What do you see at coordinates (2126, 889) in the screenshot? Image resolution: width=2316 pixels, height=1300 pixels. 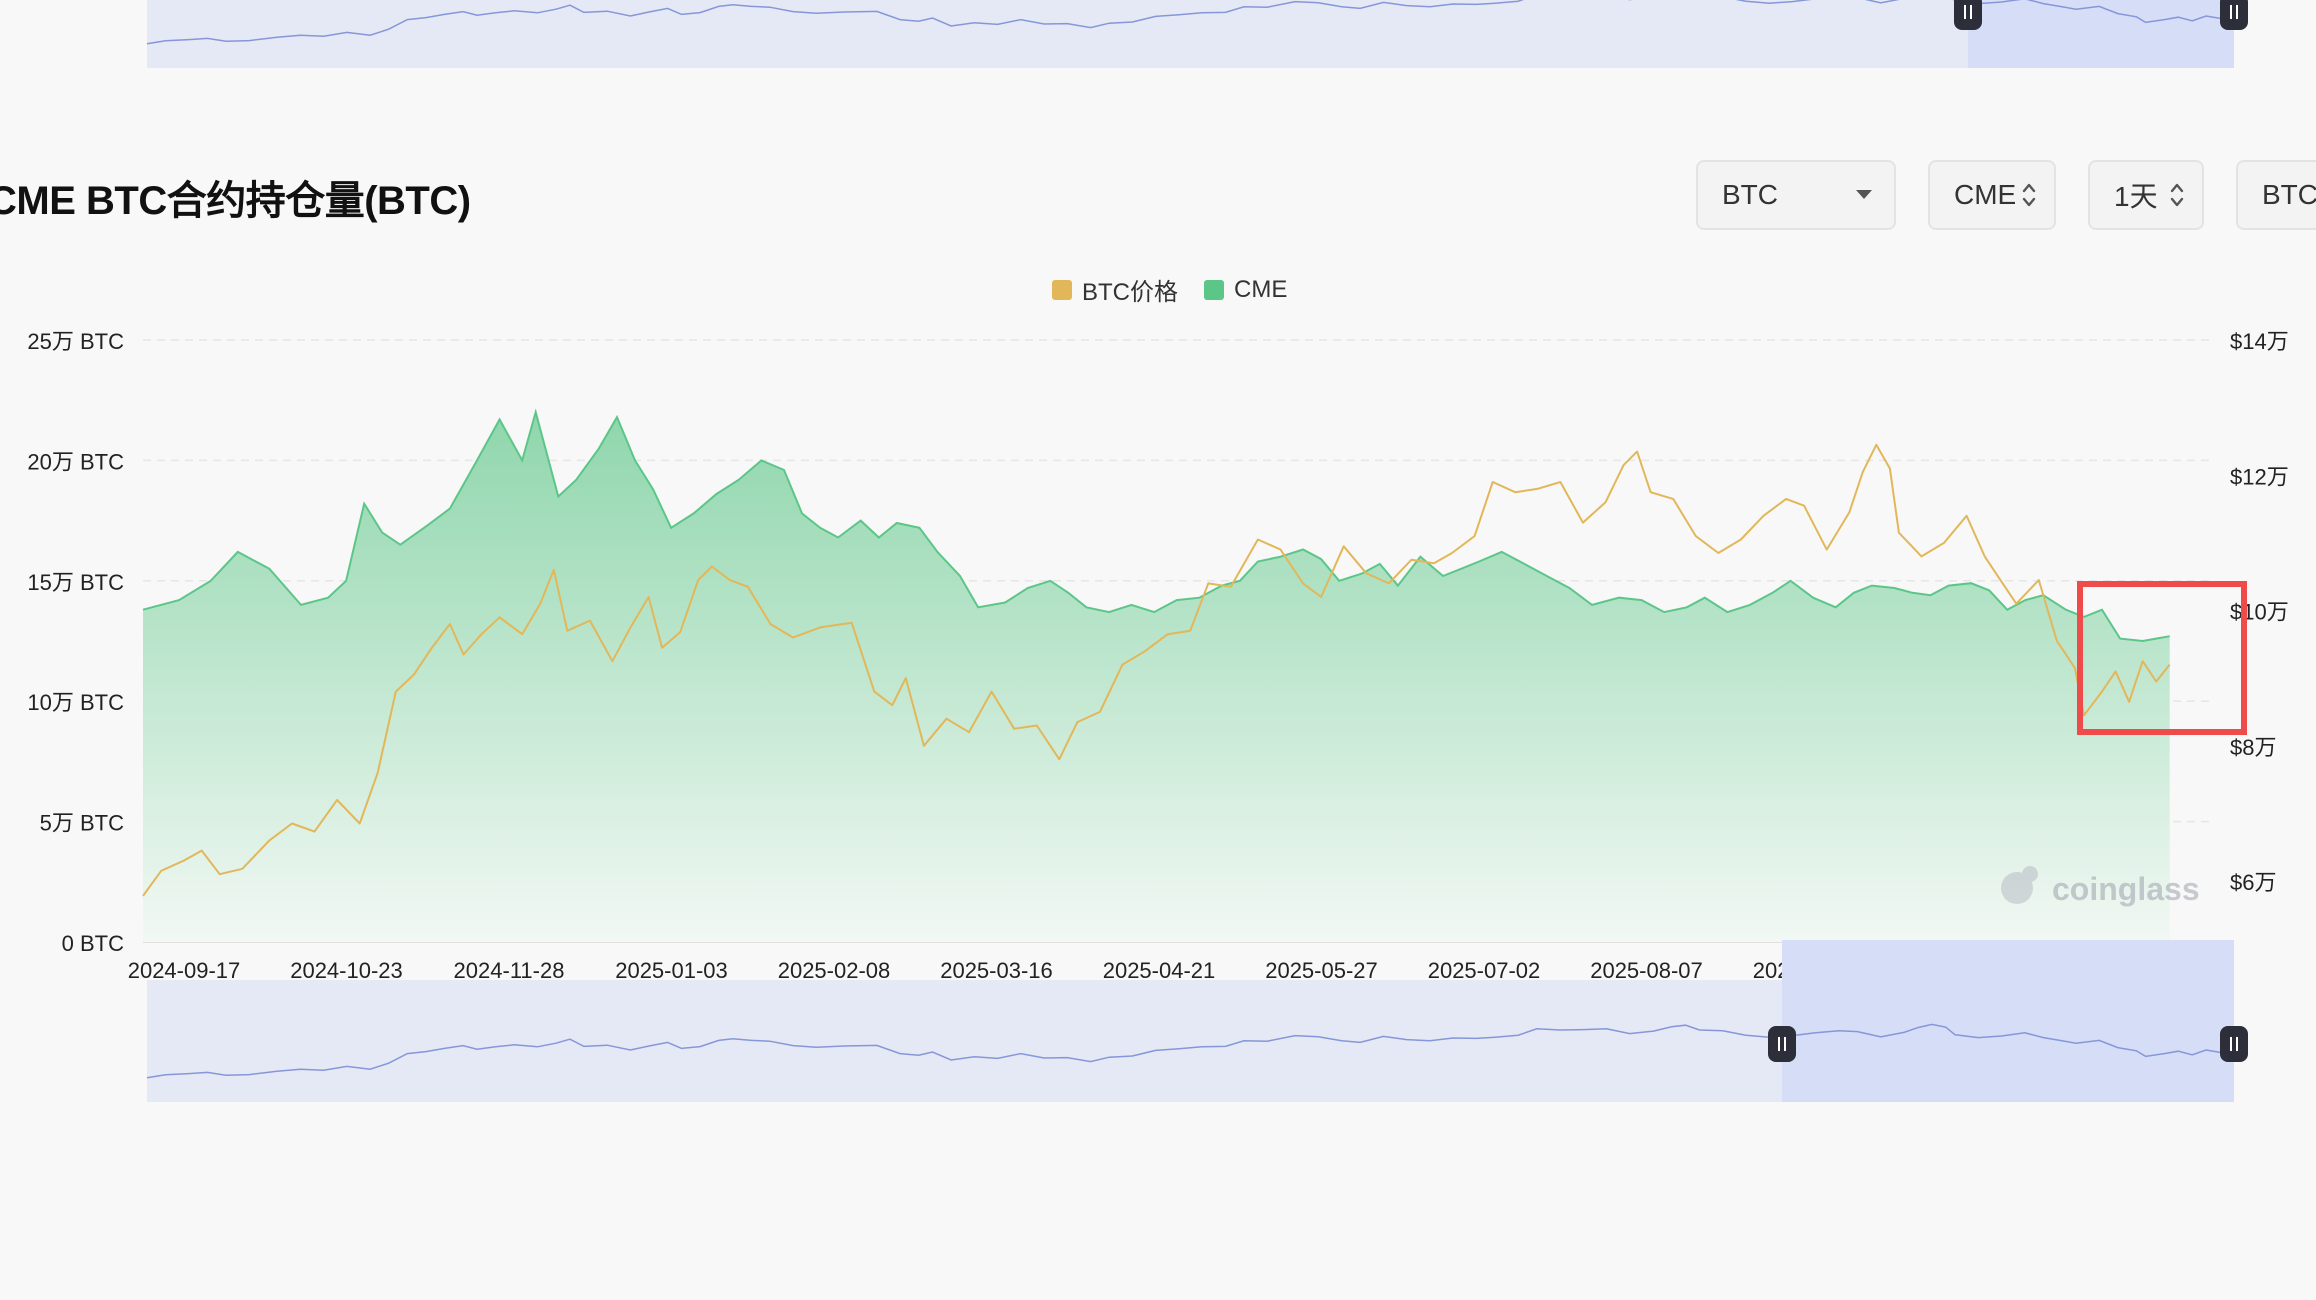 I see `watermark-text: coinglass` at bounding box center [2126, 889].